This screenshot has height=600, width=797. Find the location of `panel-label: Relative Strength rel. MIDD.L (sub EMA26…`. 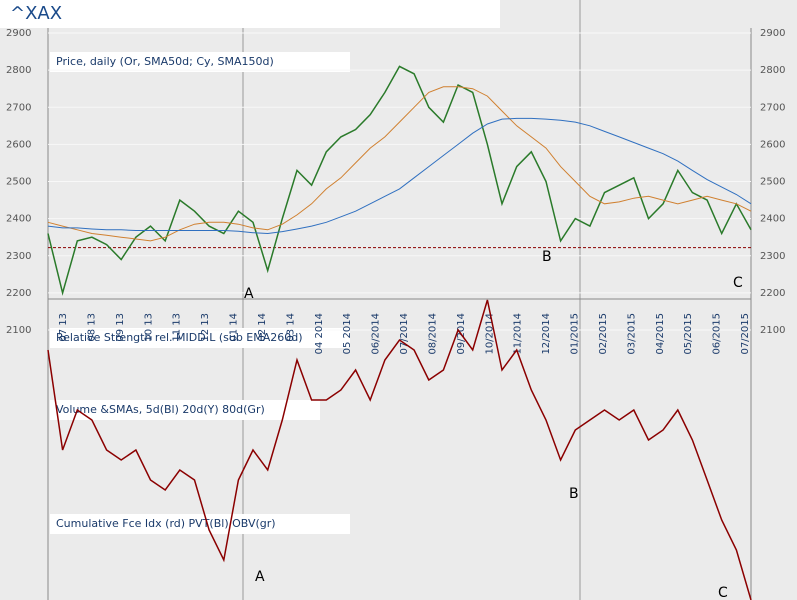

panel-label: Relative Strength rel. MIDD.L (sub EMA26… is located at coordinates (179, 337).